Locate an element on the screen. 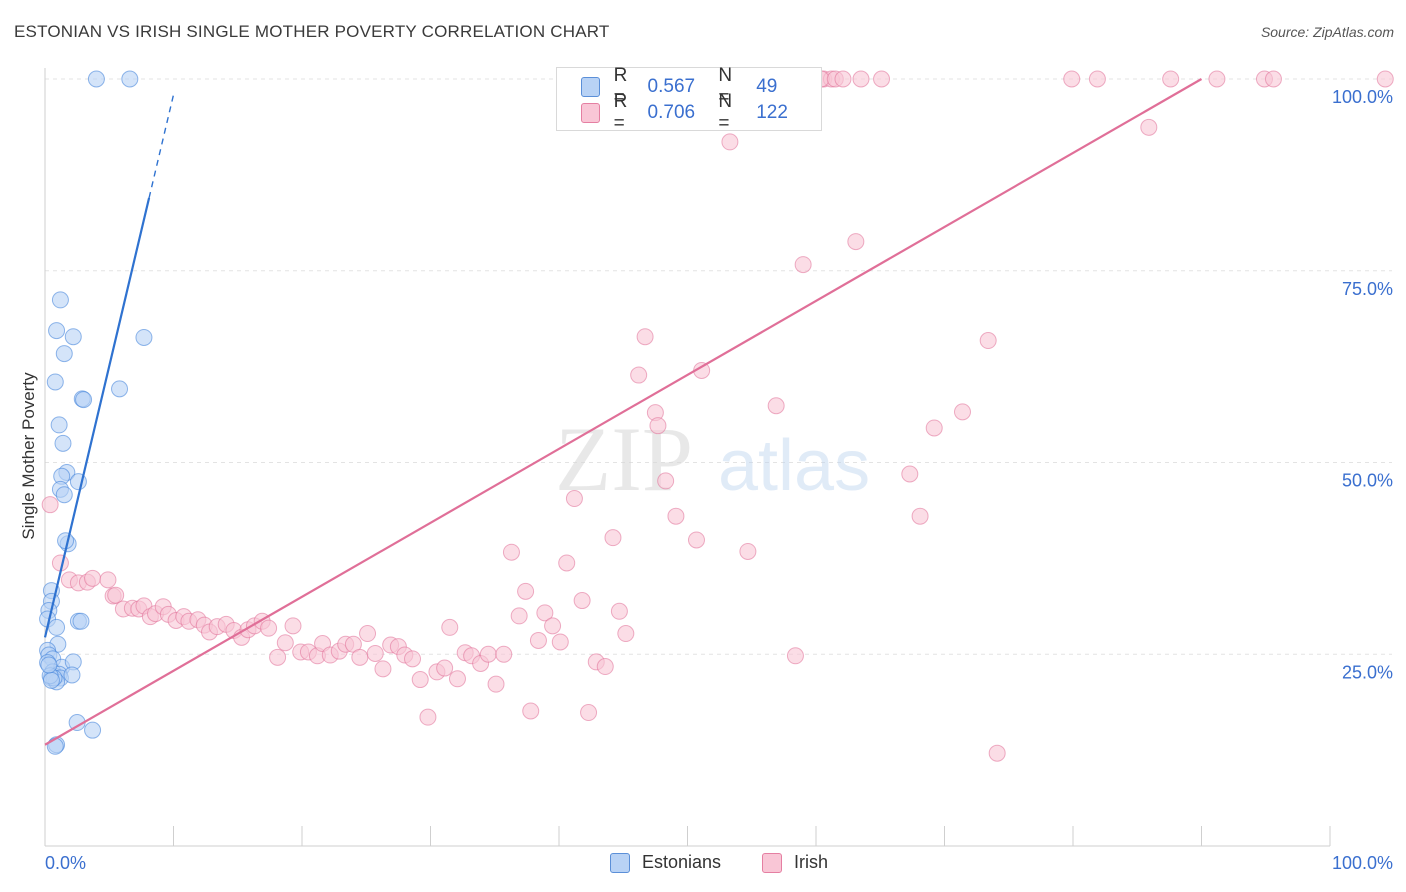 Image resolution: width=1406 pixels, height=892 pixels. y-tick-label: 100.0% is located at coordinates (1362, 97).